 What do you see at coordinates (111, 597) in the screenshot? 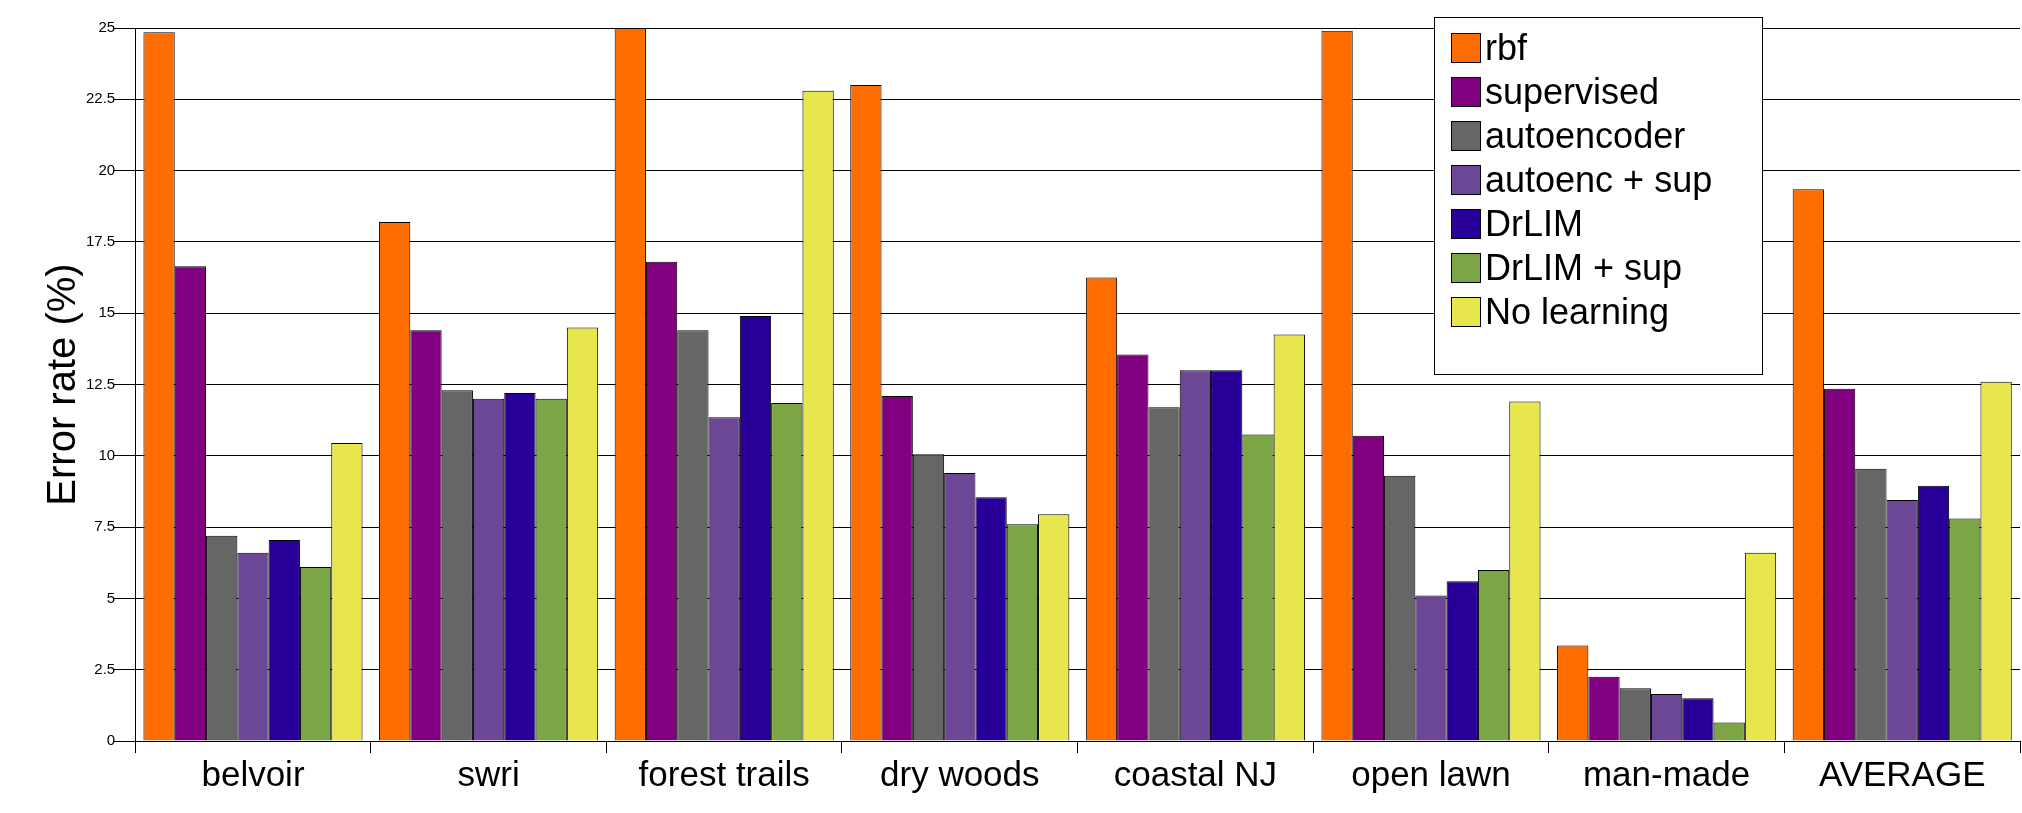
I see `y-tick-label: 5` at bounding box center [111, 597].